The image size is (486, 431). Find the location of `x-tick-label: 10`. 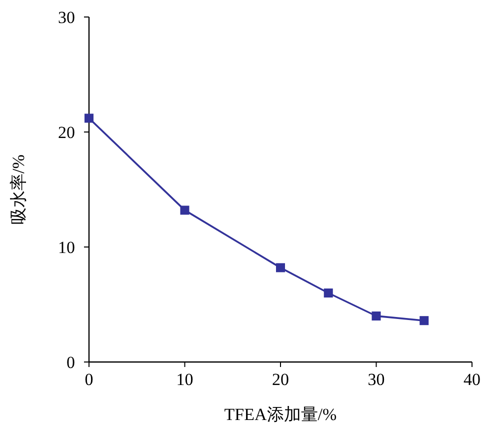

x-tick-label: 10 is located at coordinates (185, 379).